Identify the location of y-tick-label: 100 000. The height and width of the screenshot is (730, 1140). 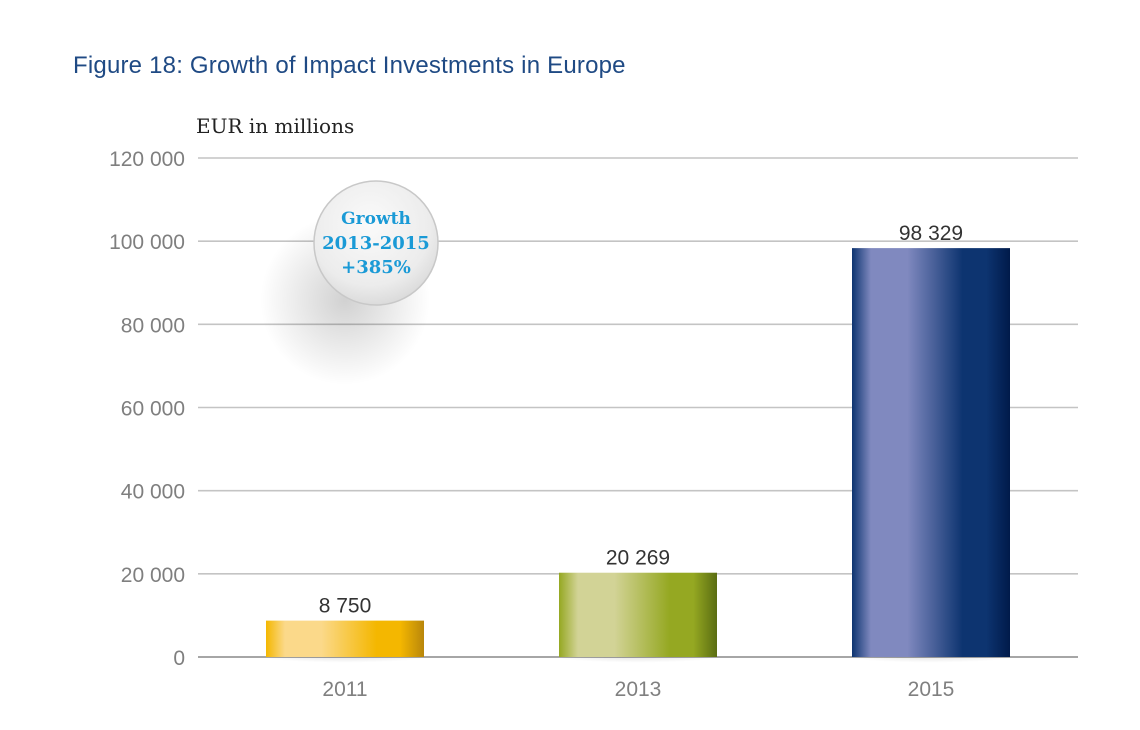
(147, 242).